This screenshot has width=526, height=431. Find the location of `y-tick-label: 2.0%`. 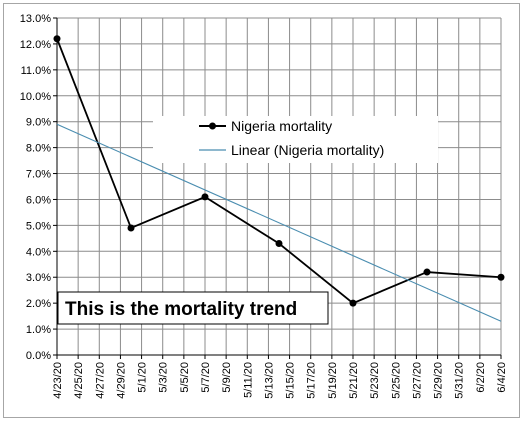

y-tick-label: 2.0% is located at coordinates (38, 304).